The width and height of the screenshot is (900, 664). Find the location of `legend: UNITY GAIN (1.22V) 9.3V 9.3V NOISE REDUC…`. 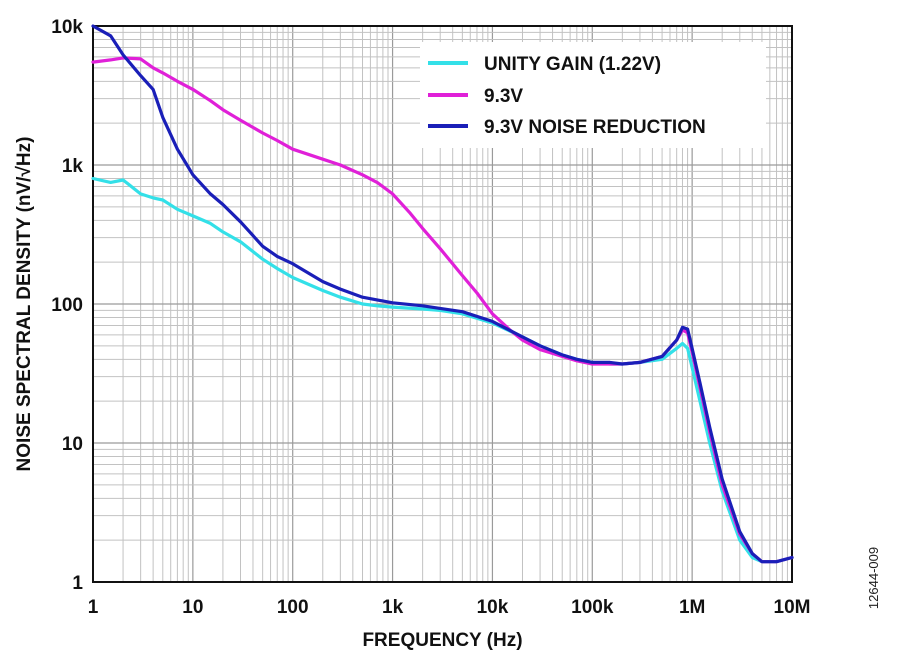

legend: UNITY GAIN (1.22V) 9.3V 9.3V NOISE REDUC… is located at coordinates (593, 95).